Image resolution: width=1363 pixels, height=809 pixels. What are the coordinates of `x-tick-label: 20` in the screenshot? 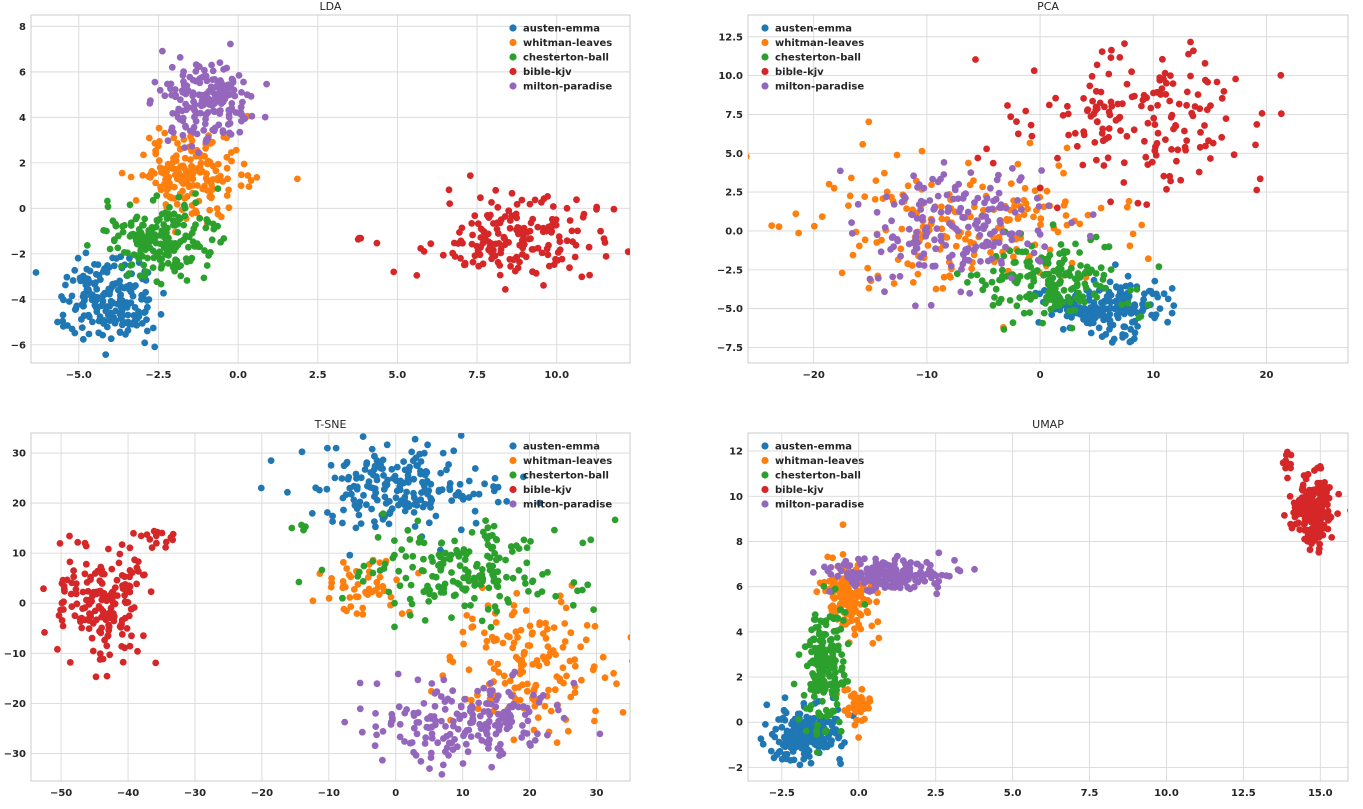 It's located at (530, 793).